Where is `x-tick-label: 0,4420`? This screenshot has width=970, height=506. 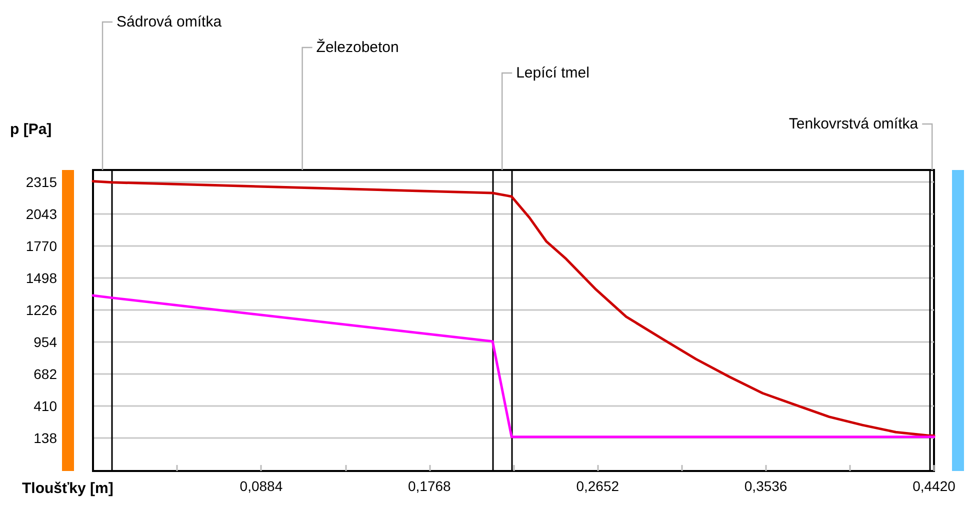 x-tick-label: 0,4420 is located at coordinates (934, 486).